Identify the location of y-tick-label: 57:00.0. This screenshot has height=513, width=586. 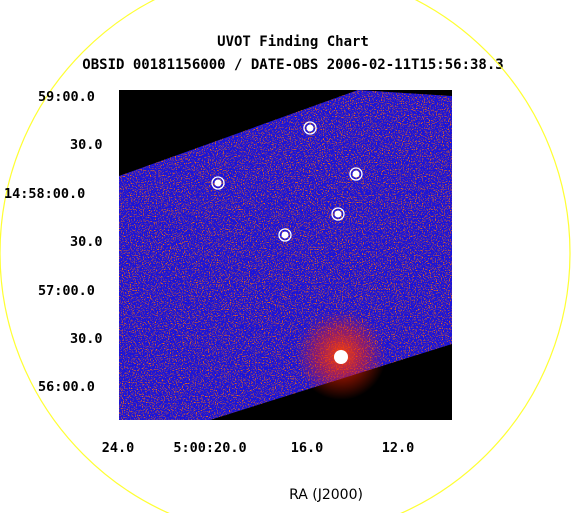
(66, 291).